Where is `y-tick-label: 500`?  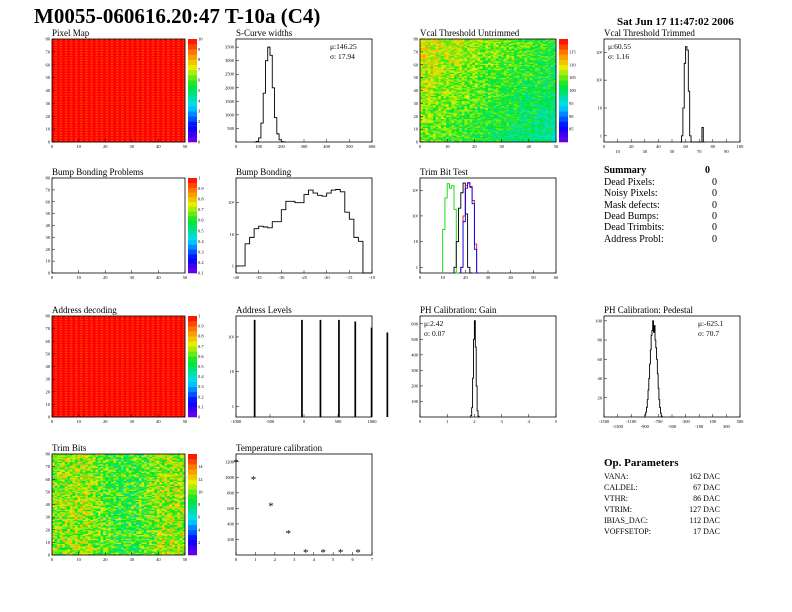 y-tick-label: 500 is located at coordinates (231, 128).